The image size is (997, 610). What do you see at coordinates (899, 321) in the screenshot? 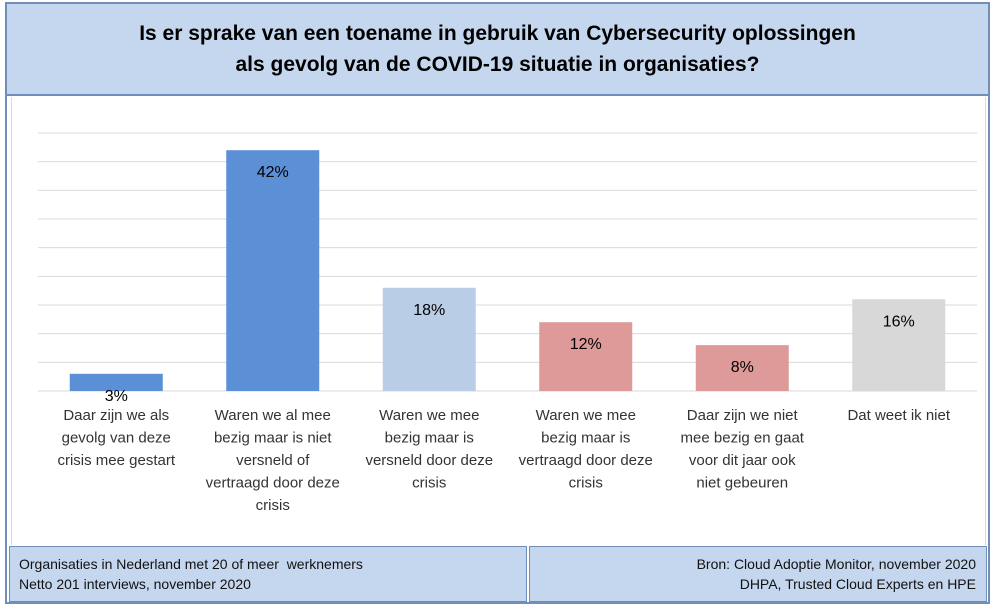
I see `data-label-6: 16%` at bounding box center [899, 321].